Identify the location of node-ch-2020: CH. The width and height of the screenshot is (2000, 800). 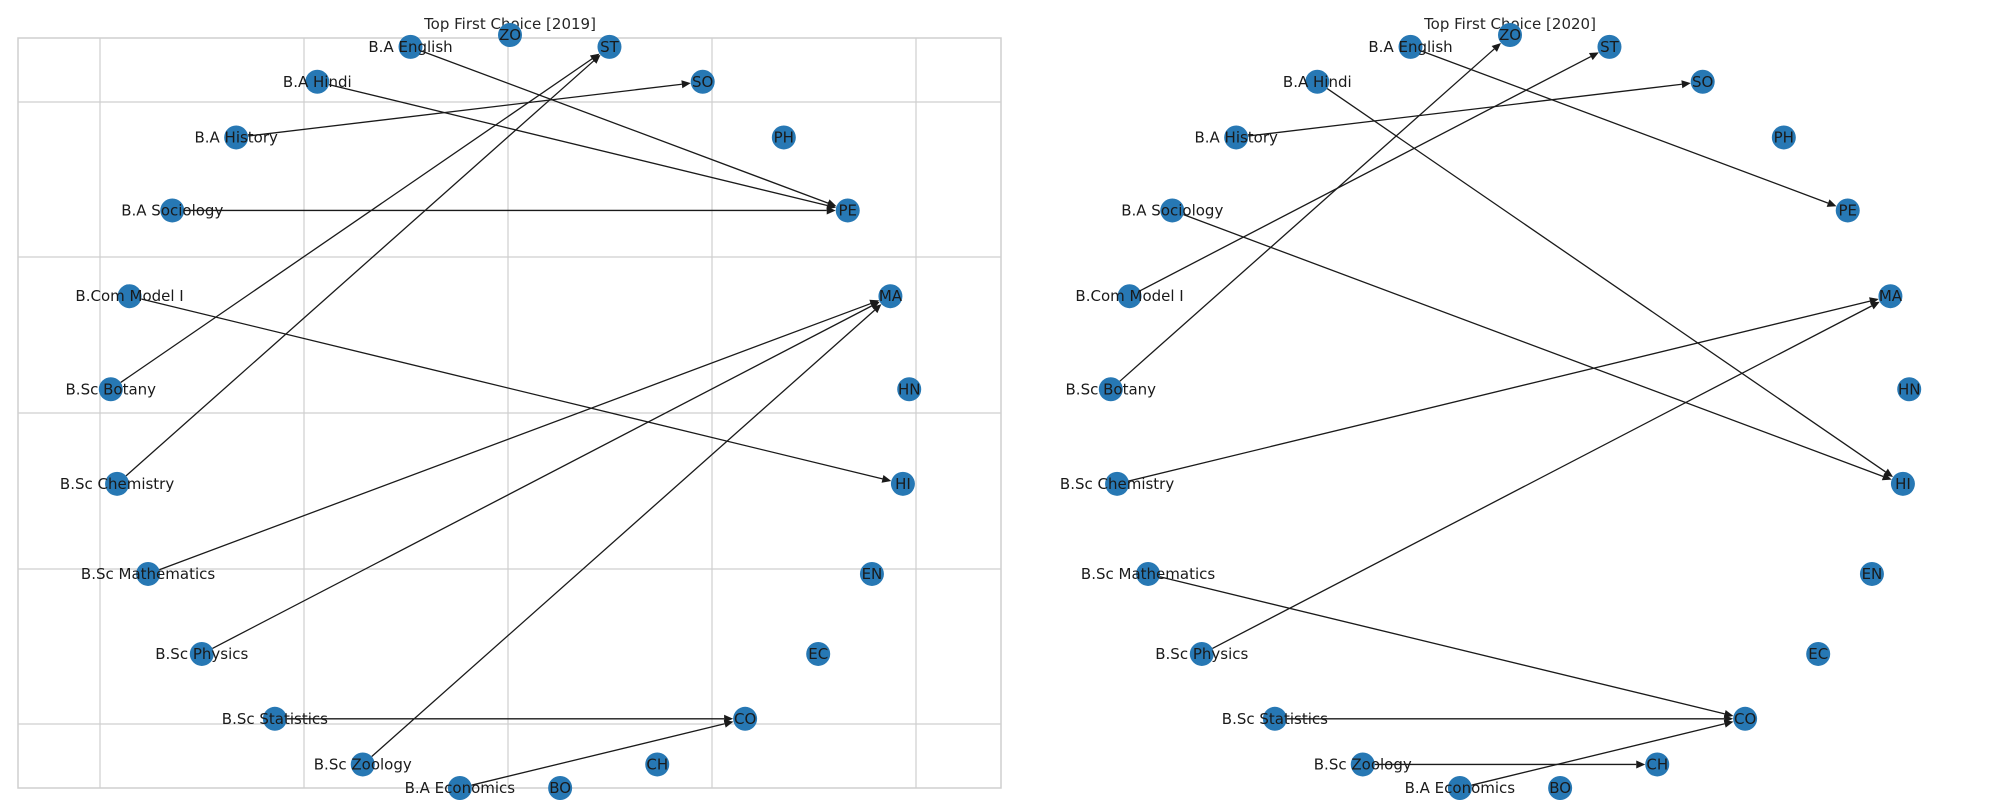
(1657, 764).